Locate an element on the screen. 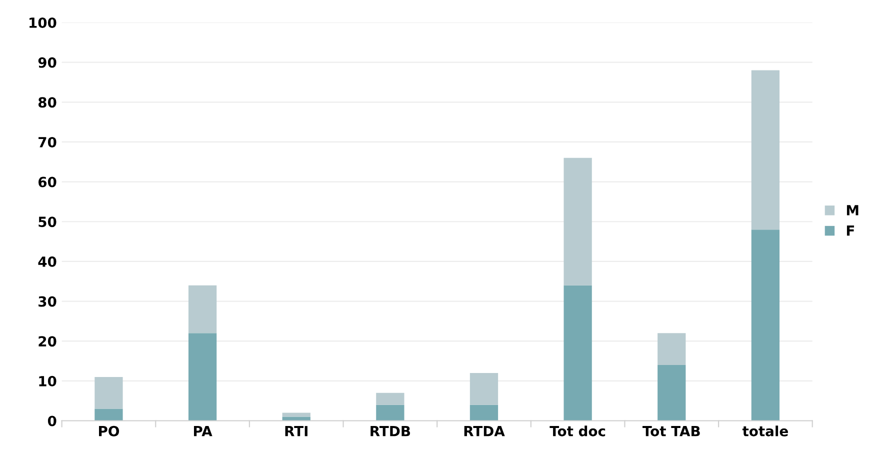  x-tick-label: RTDB is located at coordinates (390, 431).